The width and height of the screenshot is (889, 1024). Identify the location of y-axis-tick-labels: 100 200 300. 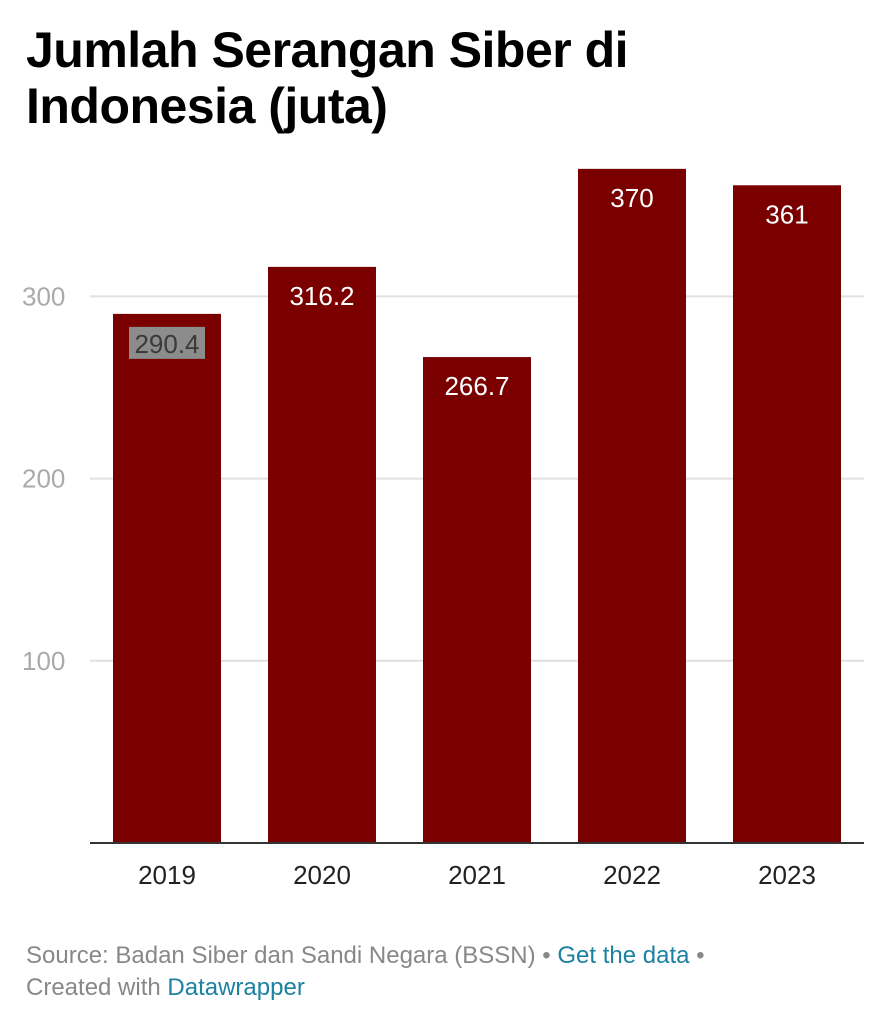
(43, 478).